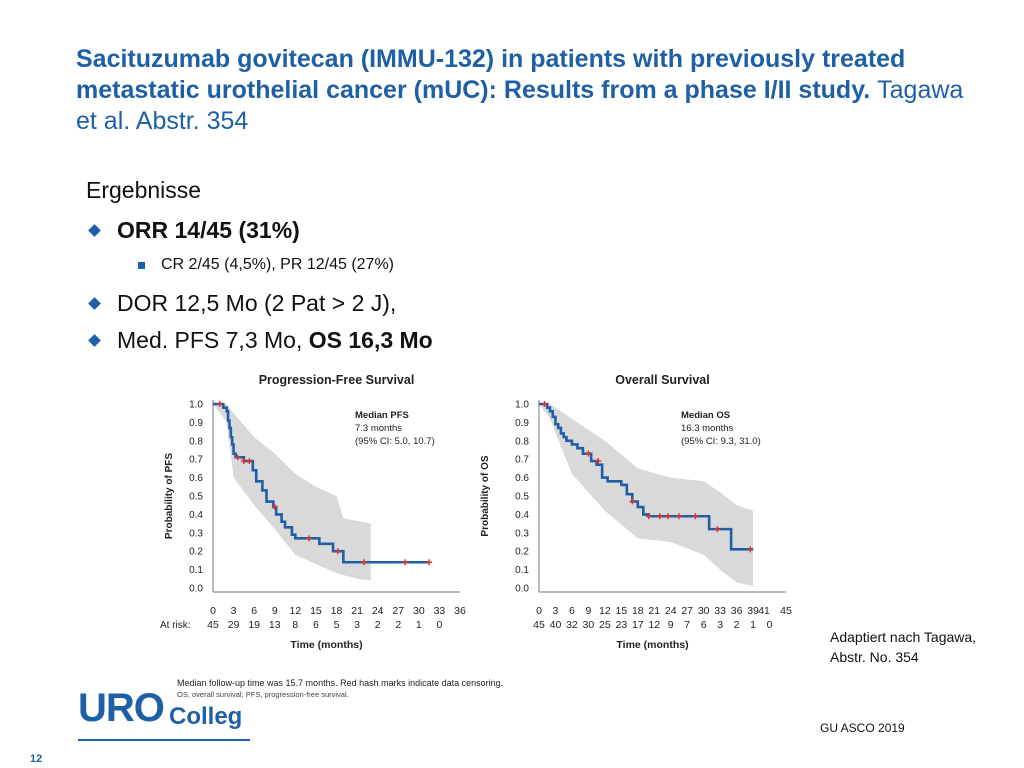 This screenshot has height=768, width=1024. Describe the element at coordinates (234, 625) in the screenshot. I see `at-risk-count: 29` at that location.